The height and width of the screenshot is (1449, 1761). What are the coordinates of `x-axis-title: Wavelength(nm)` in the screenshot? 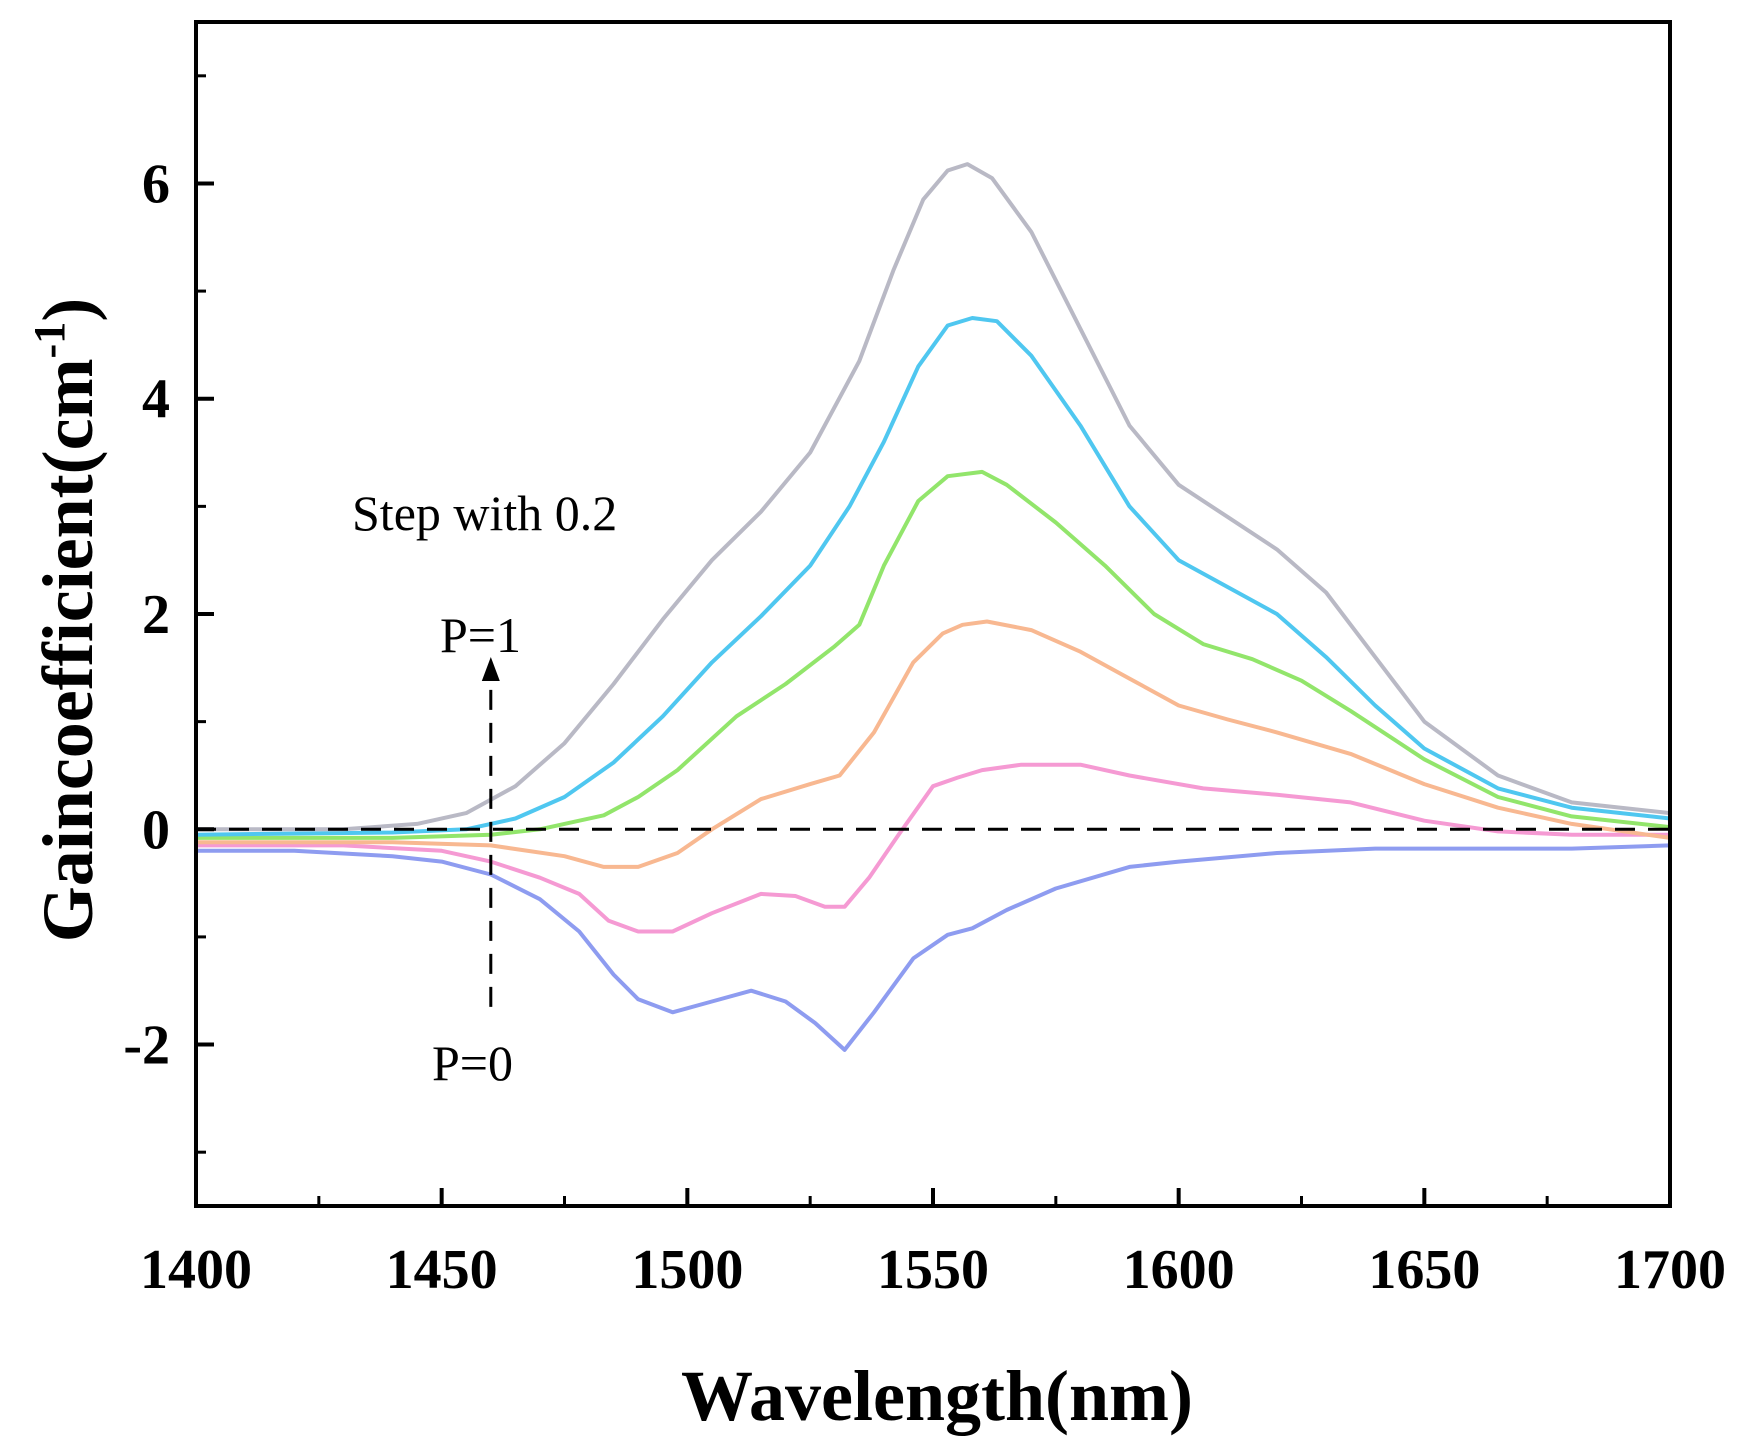 It's located at (937, 1396).